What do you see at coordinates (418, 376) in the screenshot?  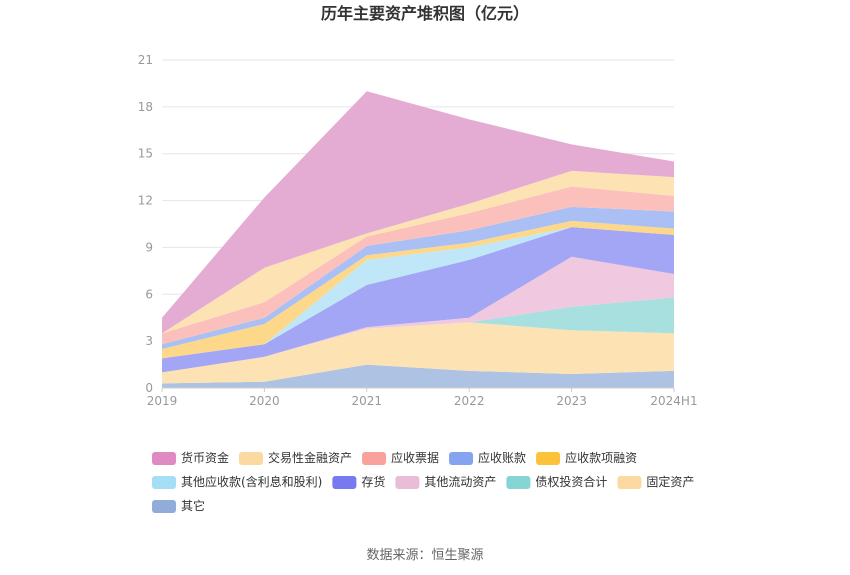 I see `area-其它` at bounding box center [418, 376].